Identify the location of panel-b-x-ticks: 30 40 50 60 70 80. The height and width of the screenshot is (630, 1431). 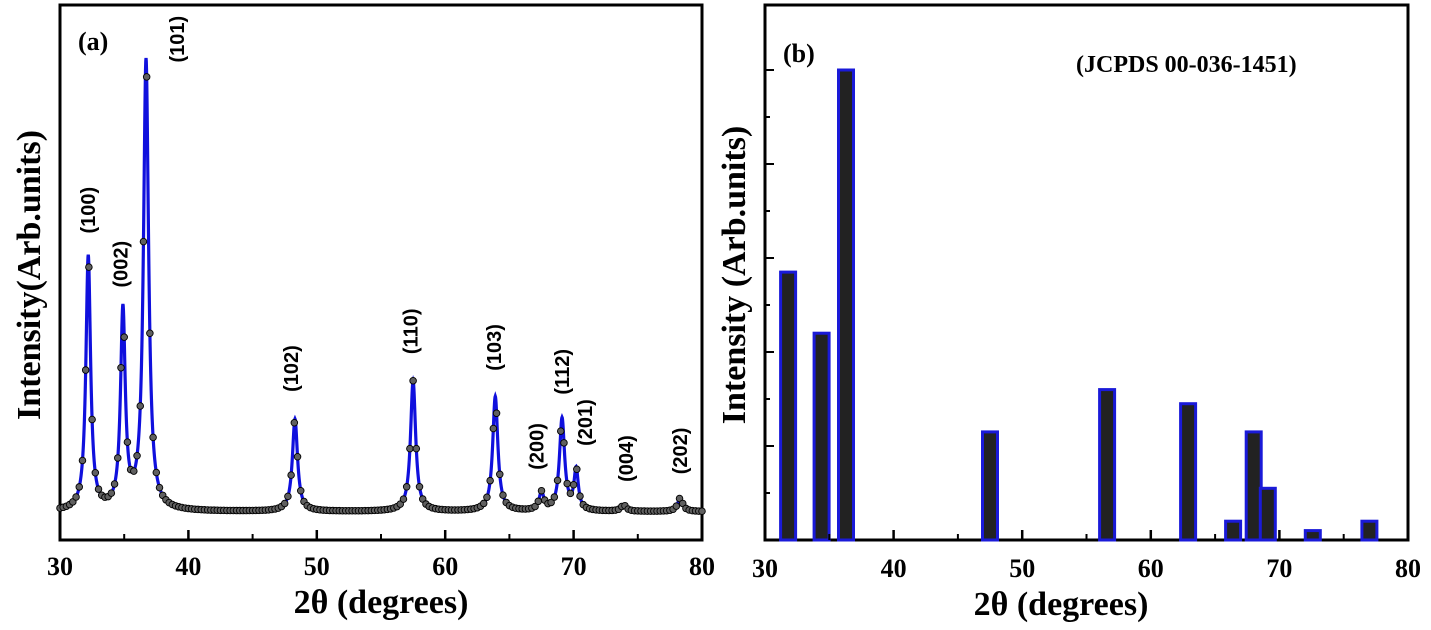
(1086, 556).